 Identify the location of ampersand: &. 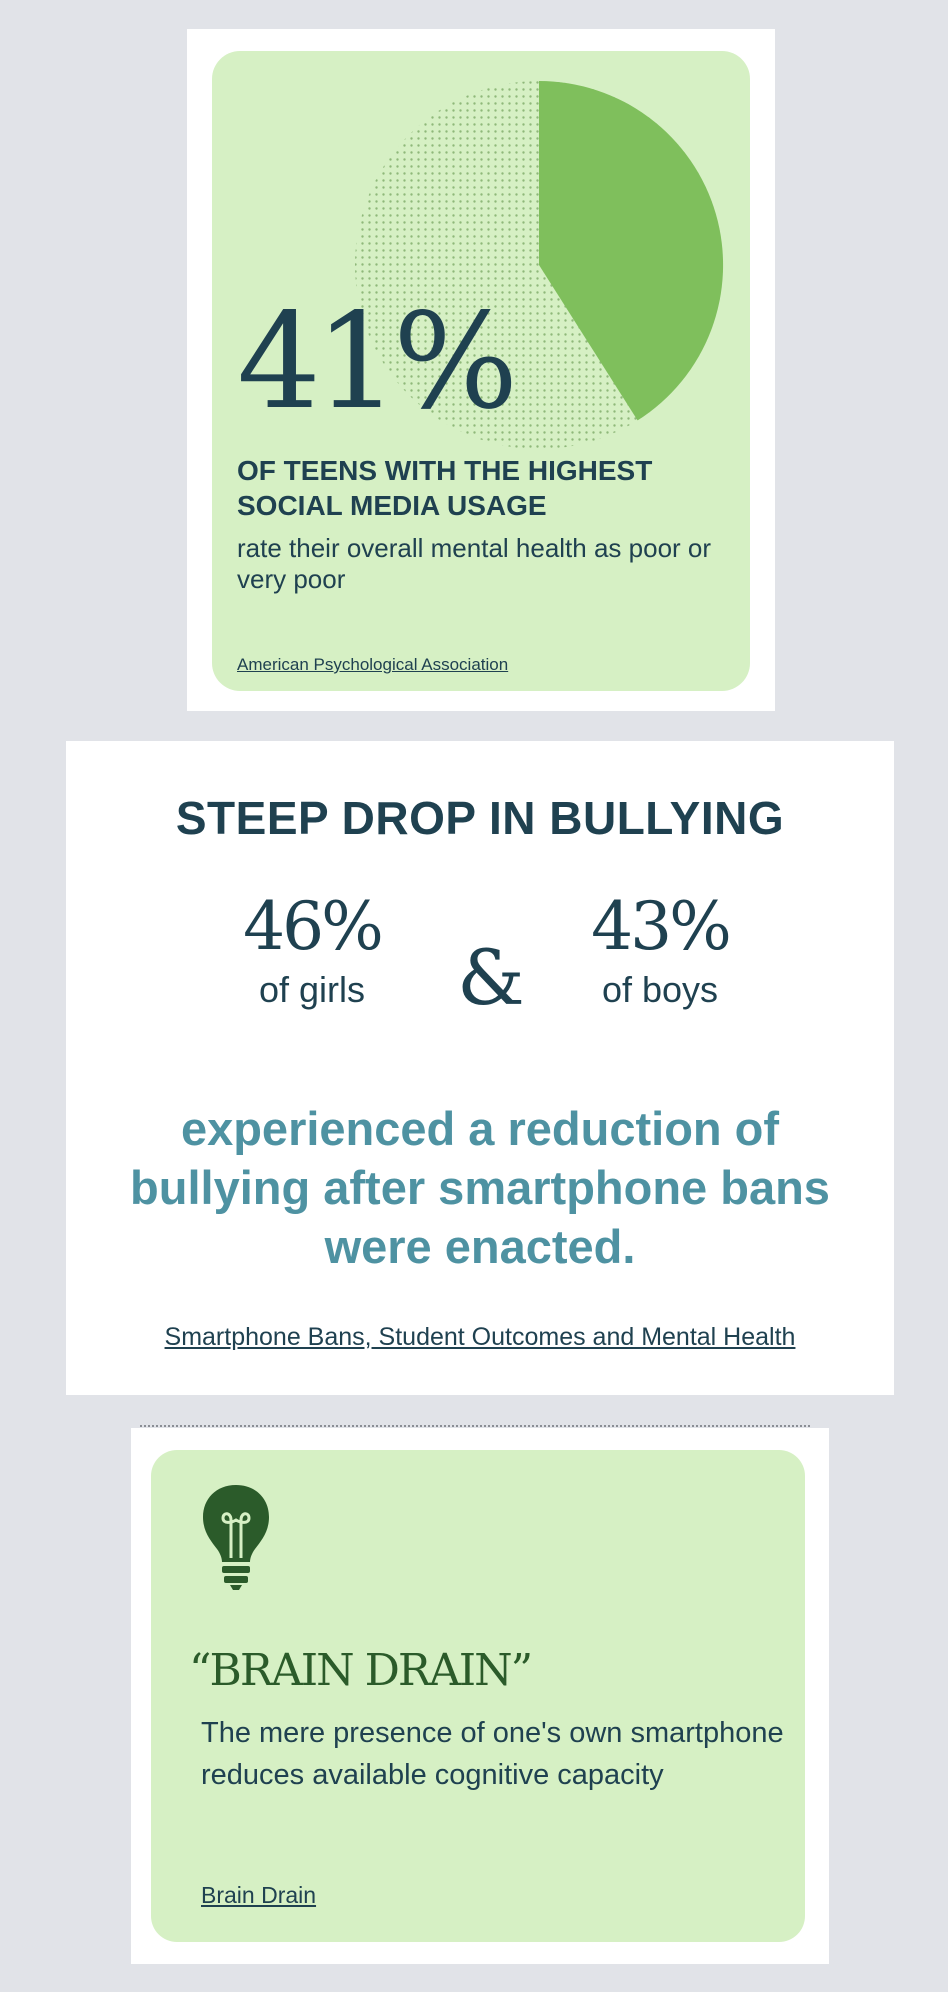
(491, 977).